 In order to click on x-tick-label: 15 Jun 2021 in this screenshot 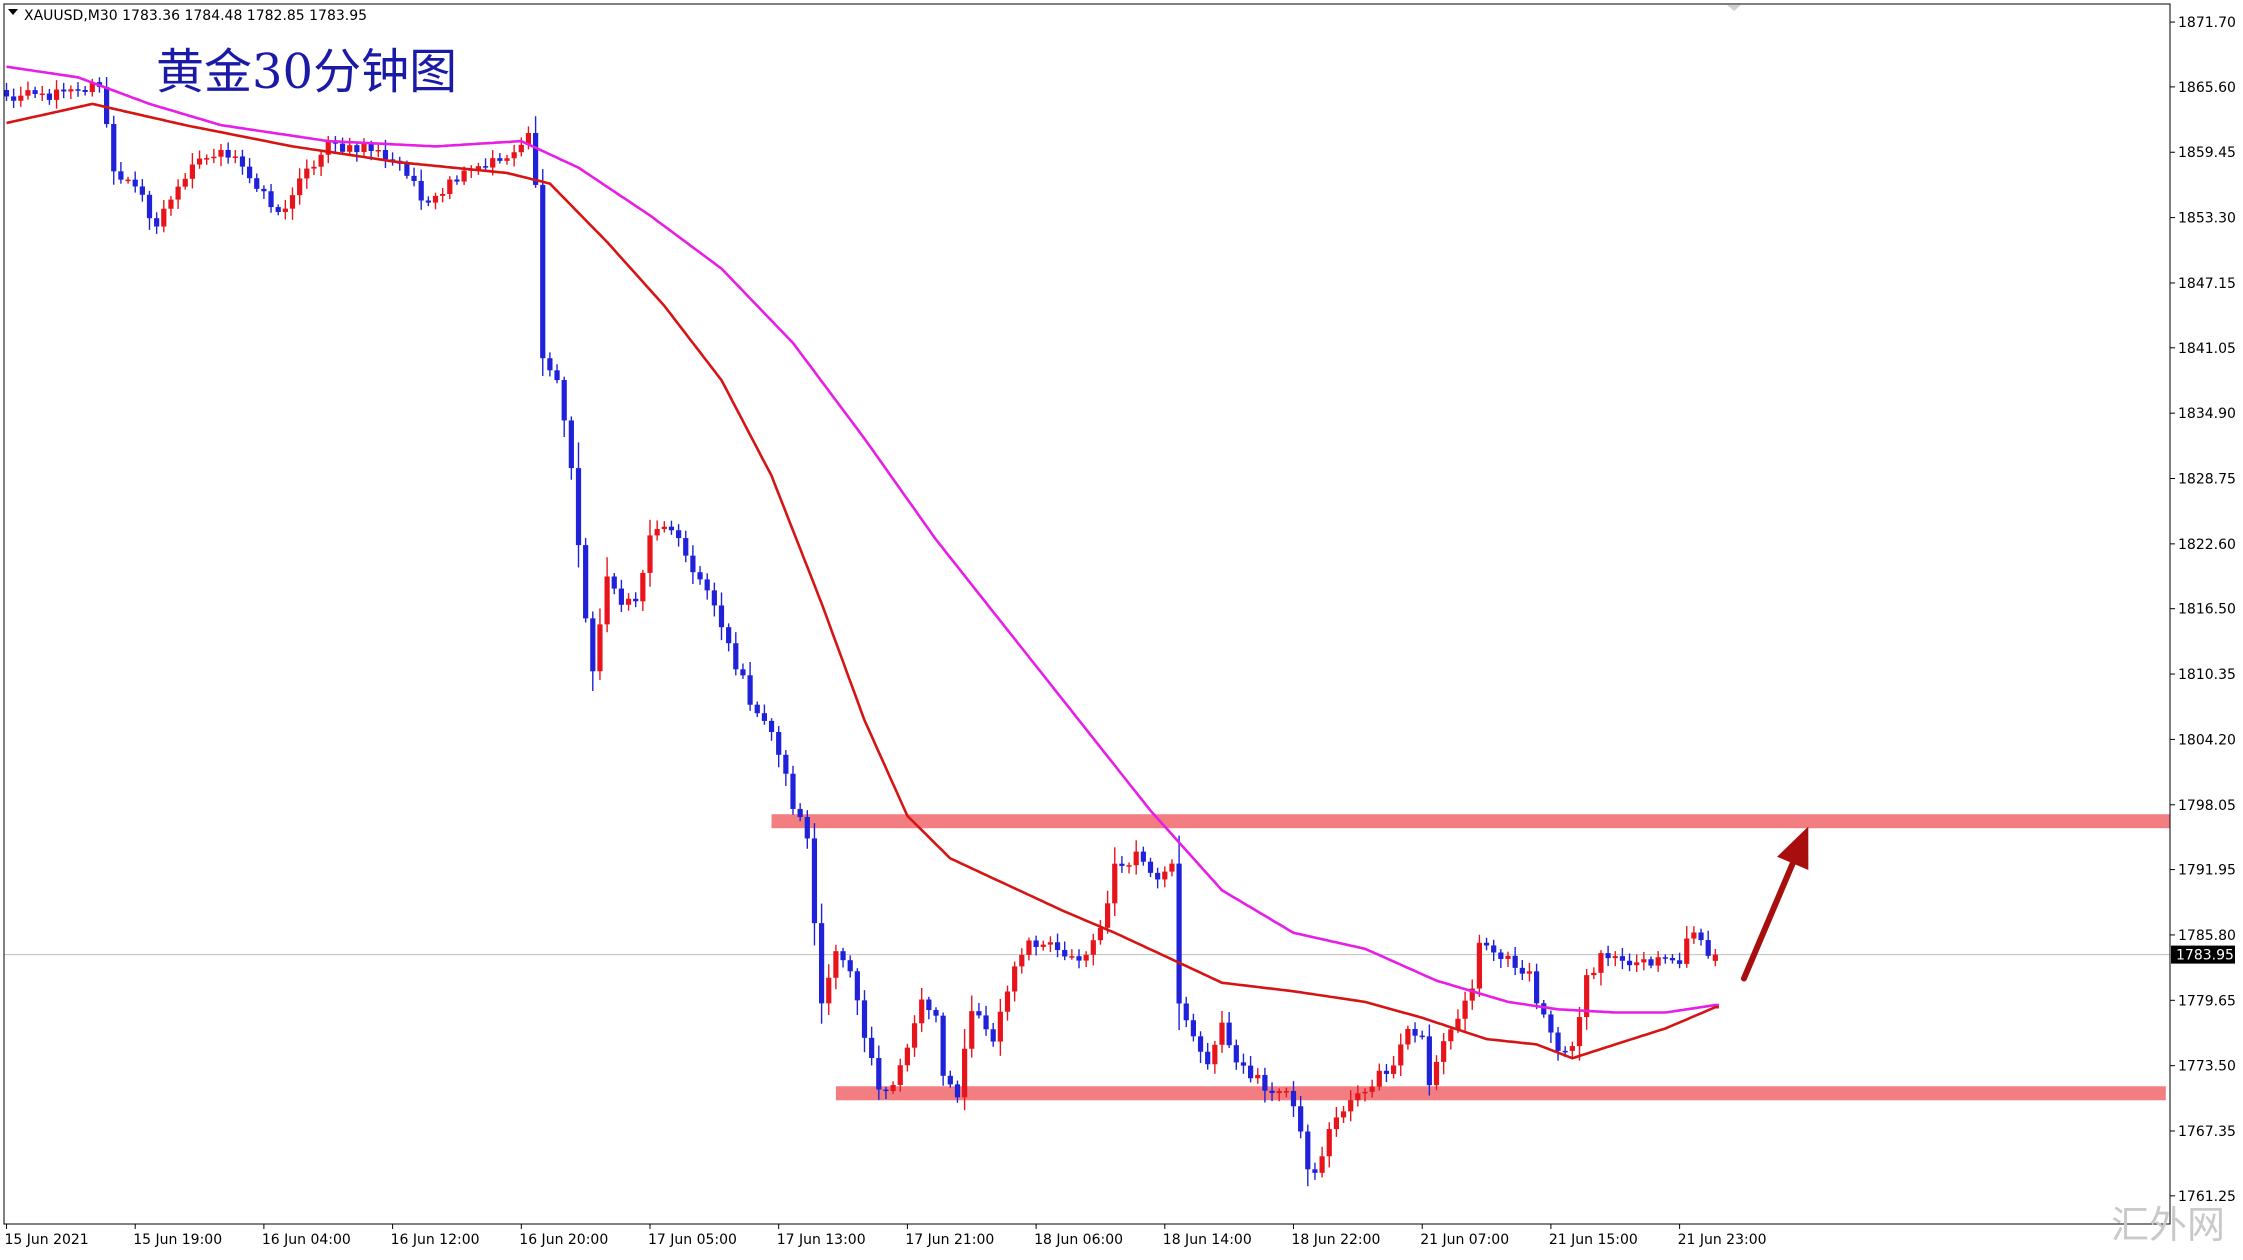, I will do `click(47, 1240)`.